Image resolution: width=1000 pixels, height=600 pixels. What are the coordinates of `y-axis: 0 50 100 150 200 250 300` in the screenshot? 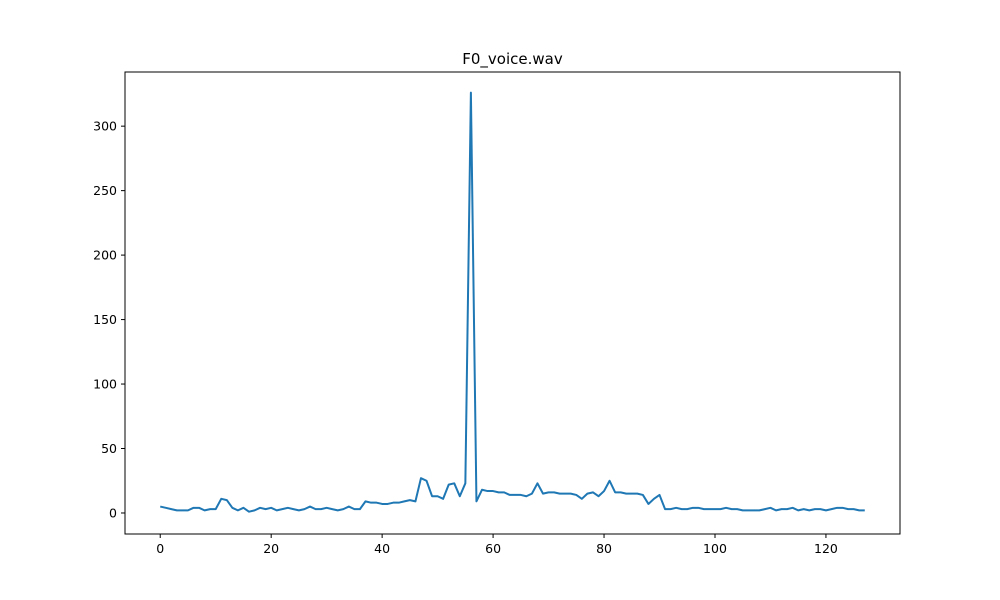 It's located at (109, 319).